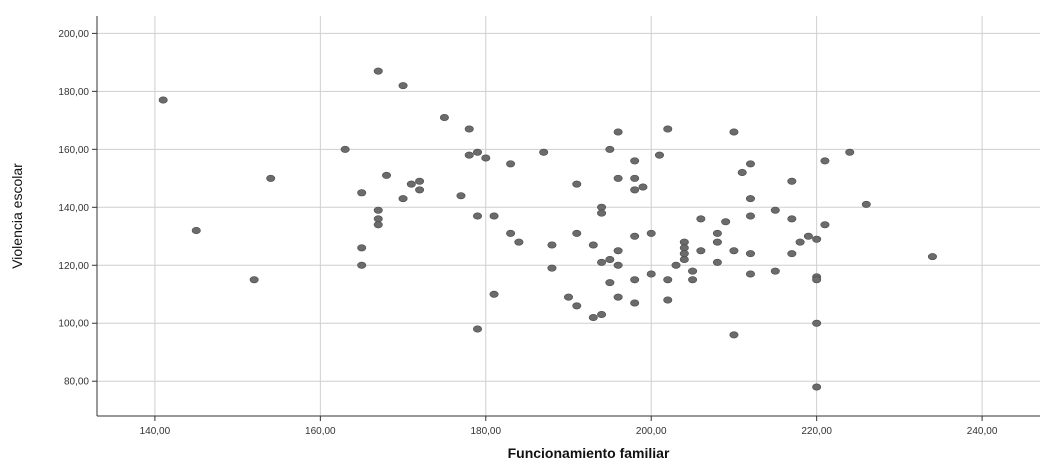  Describe the element at coordinates (651, 431) in the screenshot. I see `x-tick-label: 200,00` at that location.